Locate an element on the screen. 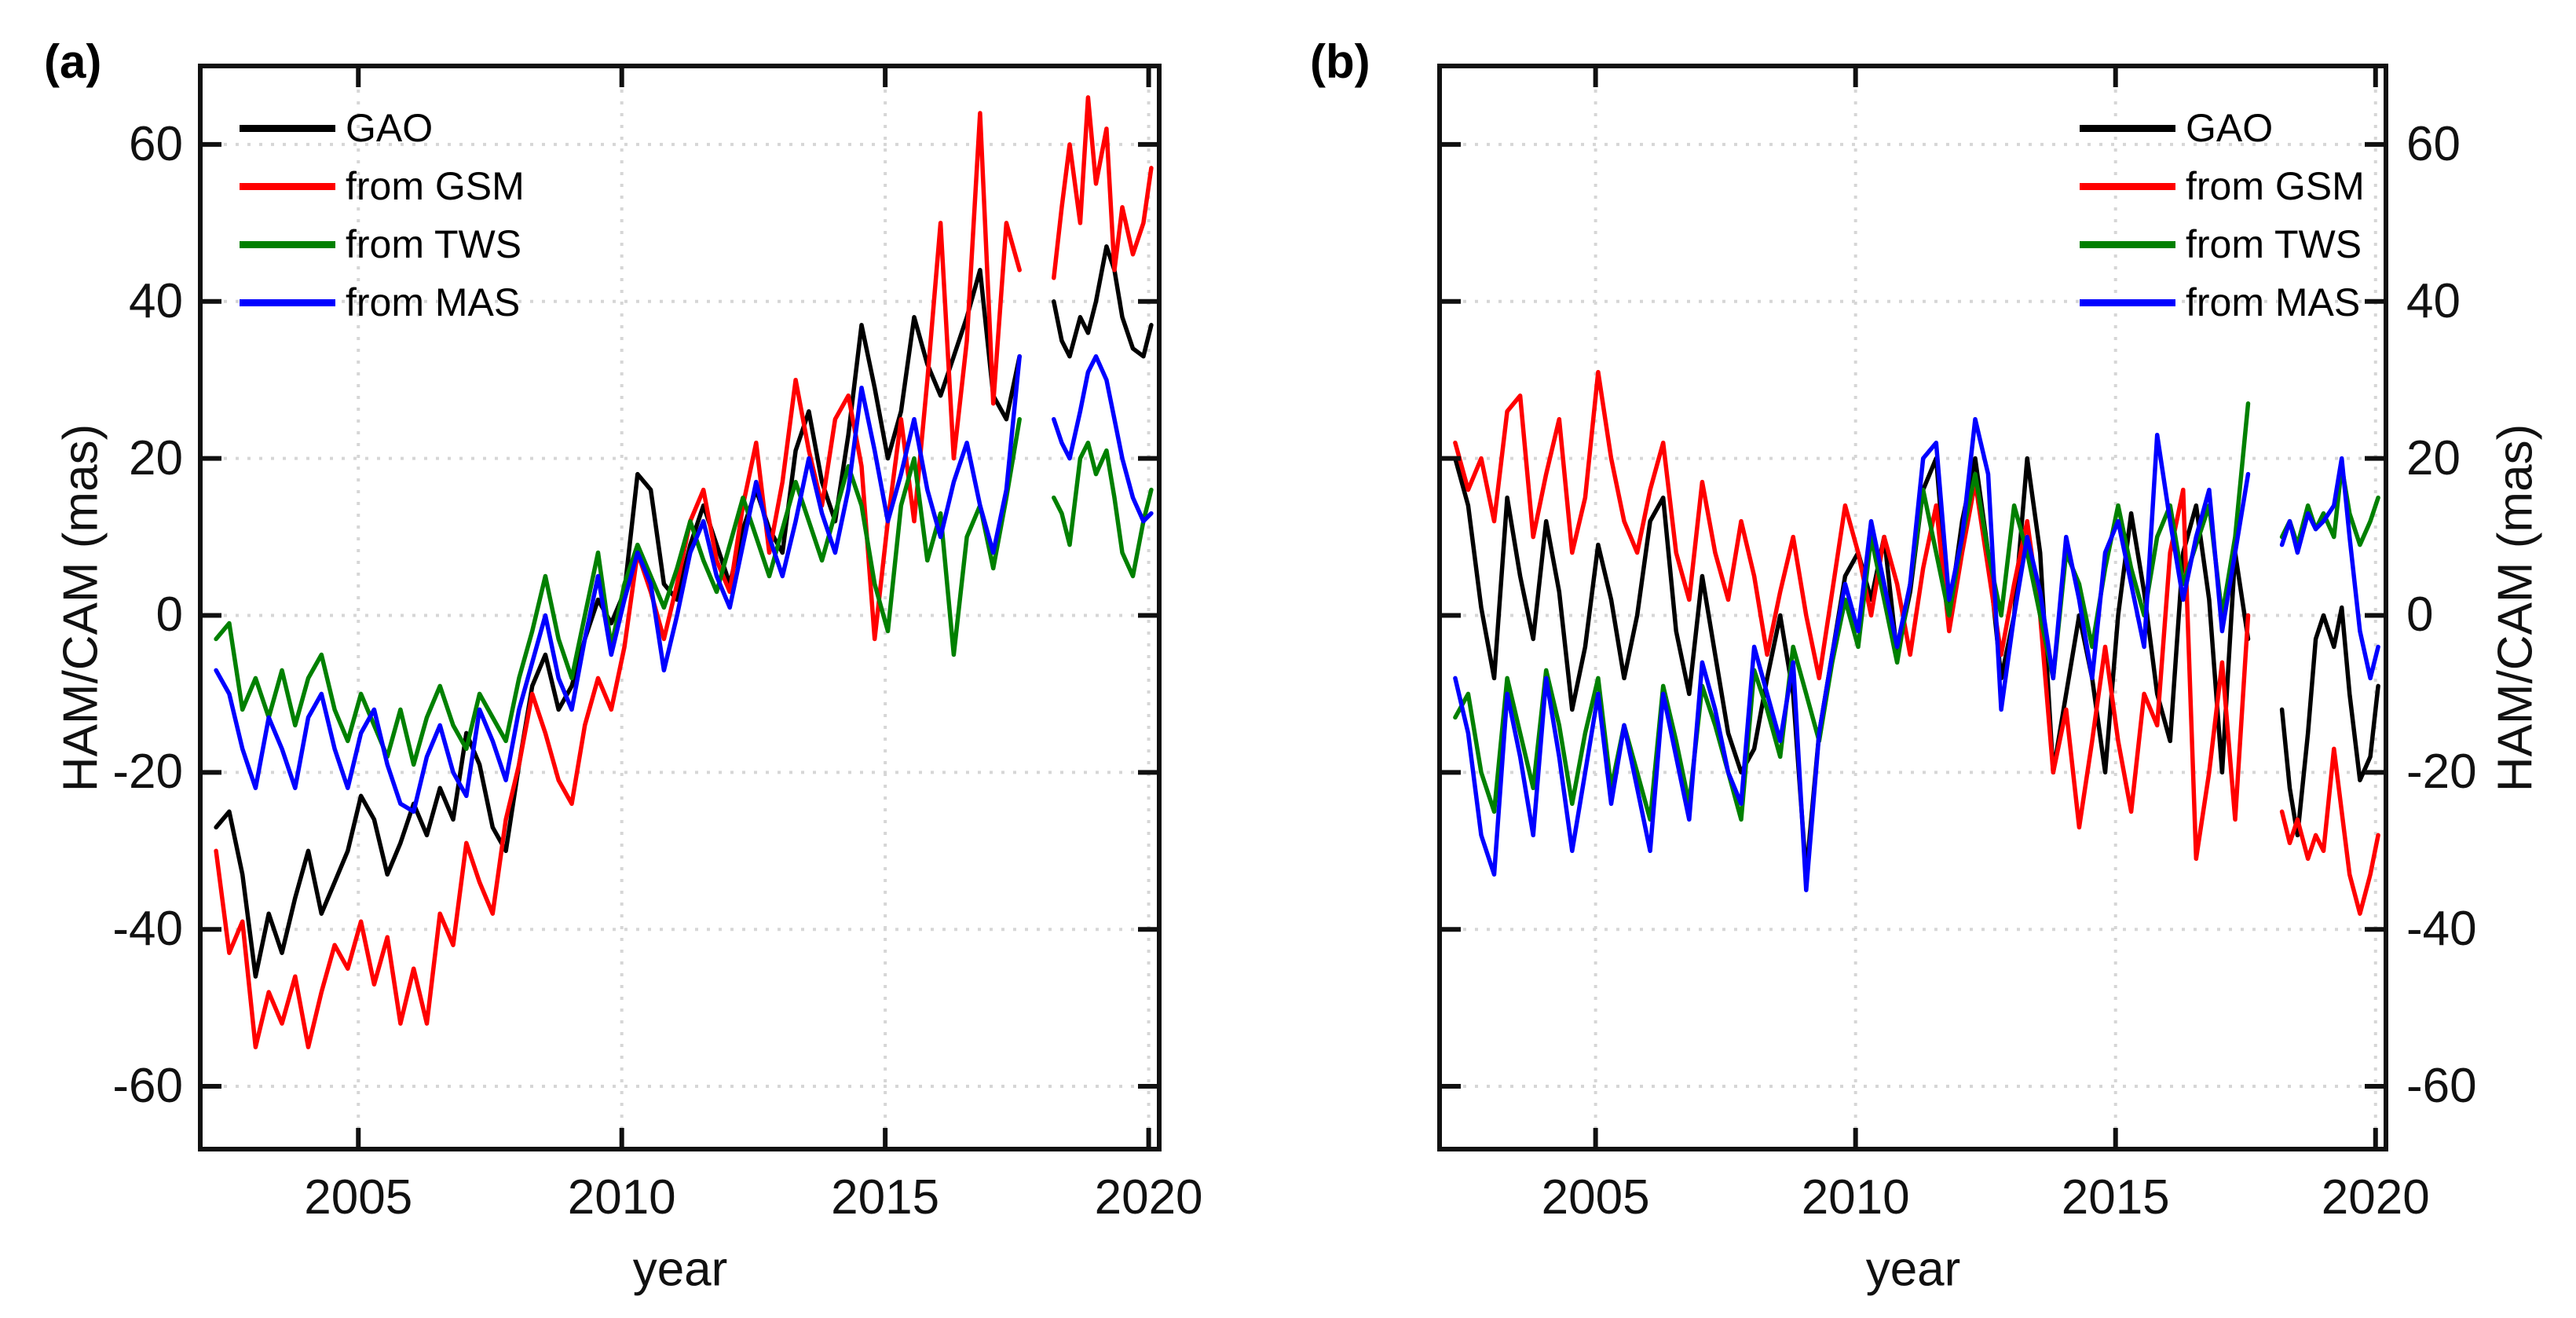  line-post-b-from-gsm is located at coordinates (2330, 831).